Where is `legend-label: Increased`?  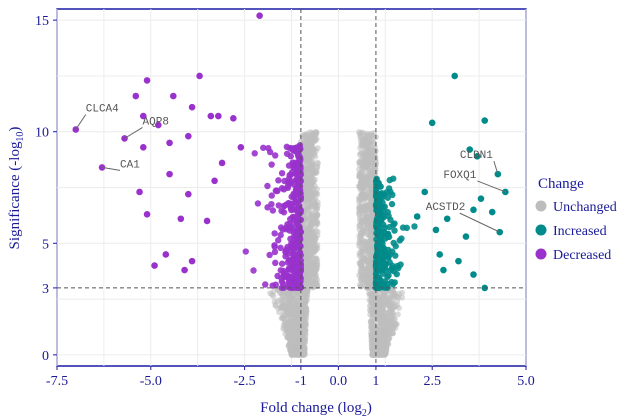
legend-label: Increased is located at coordinates (580, 231).